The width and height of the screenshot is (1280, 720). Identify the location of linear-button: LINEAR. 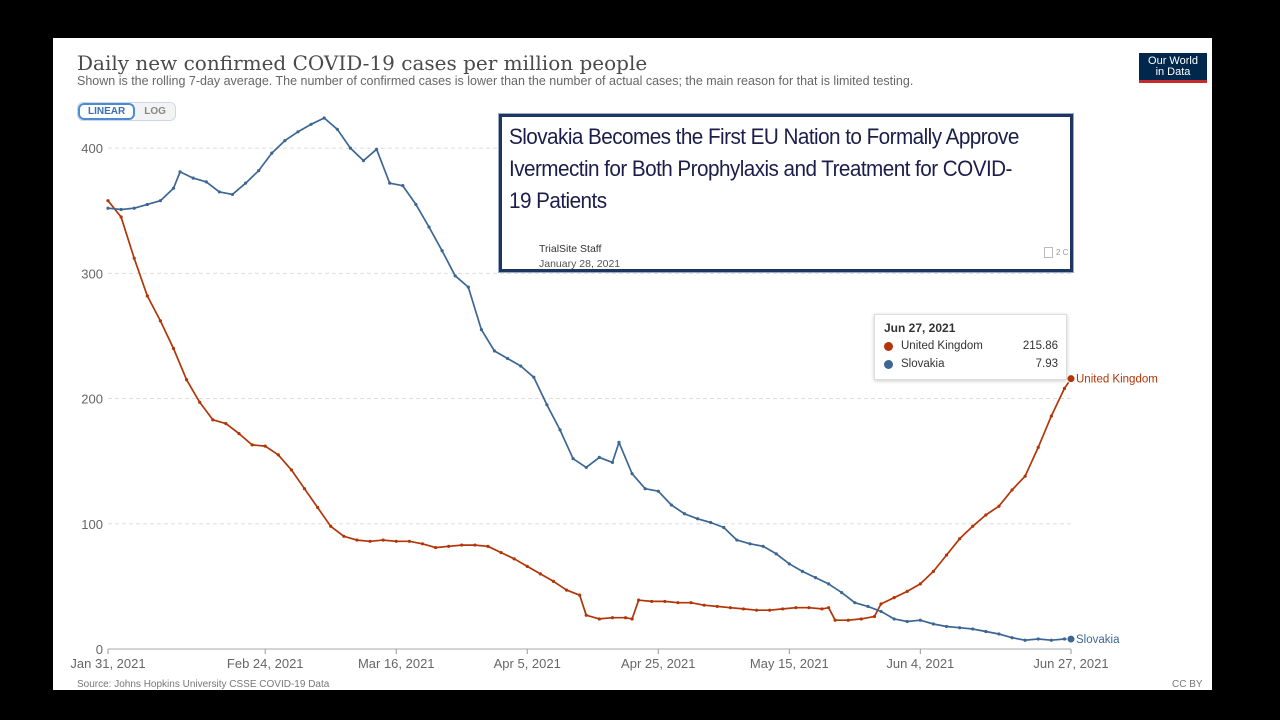
(107, 111).